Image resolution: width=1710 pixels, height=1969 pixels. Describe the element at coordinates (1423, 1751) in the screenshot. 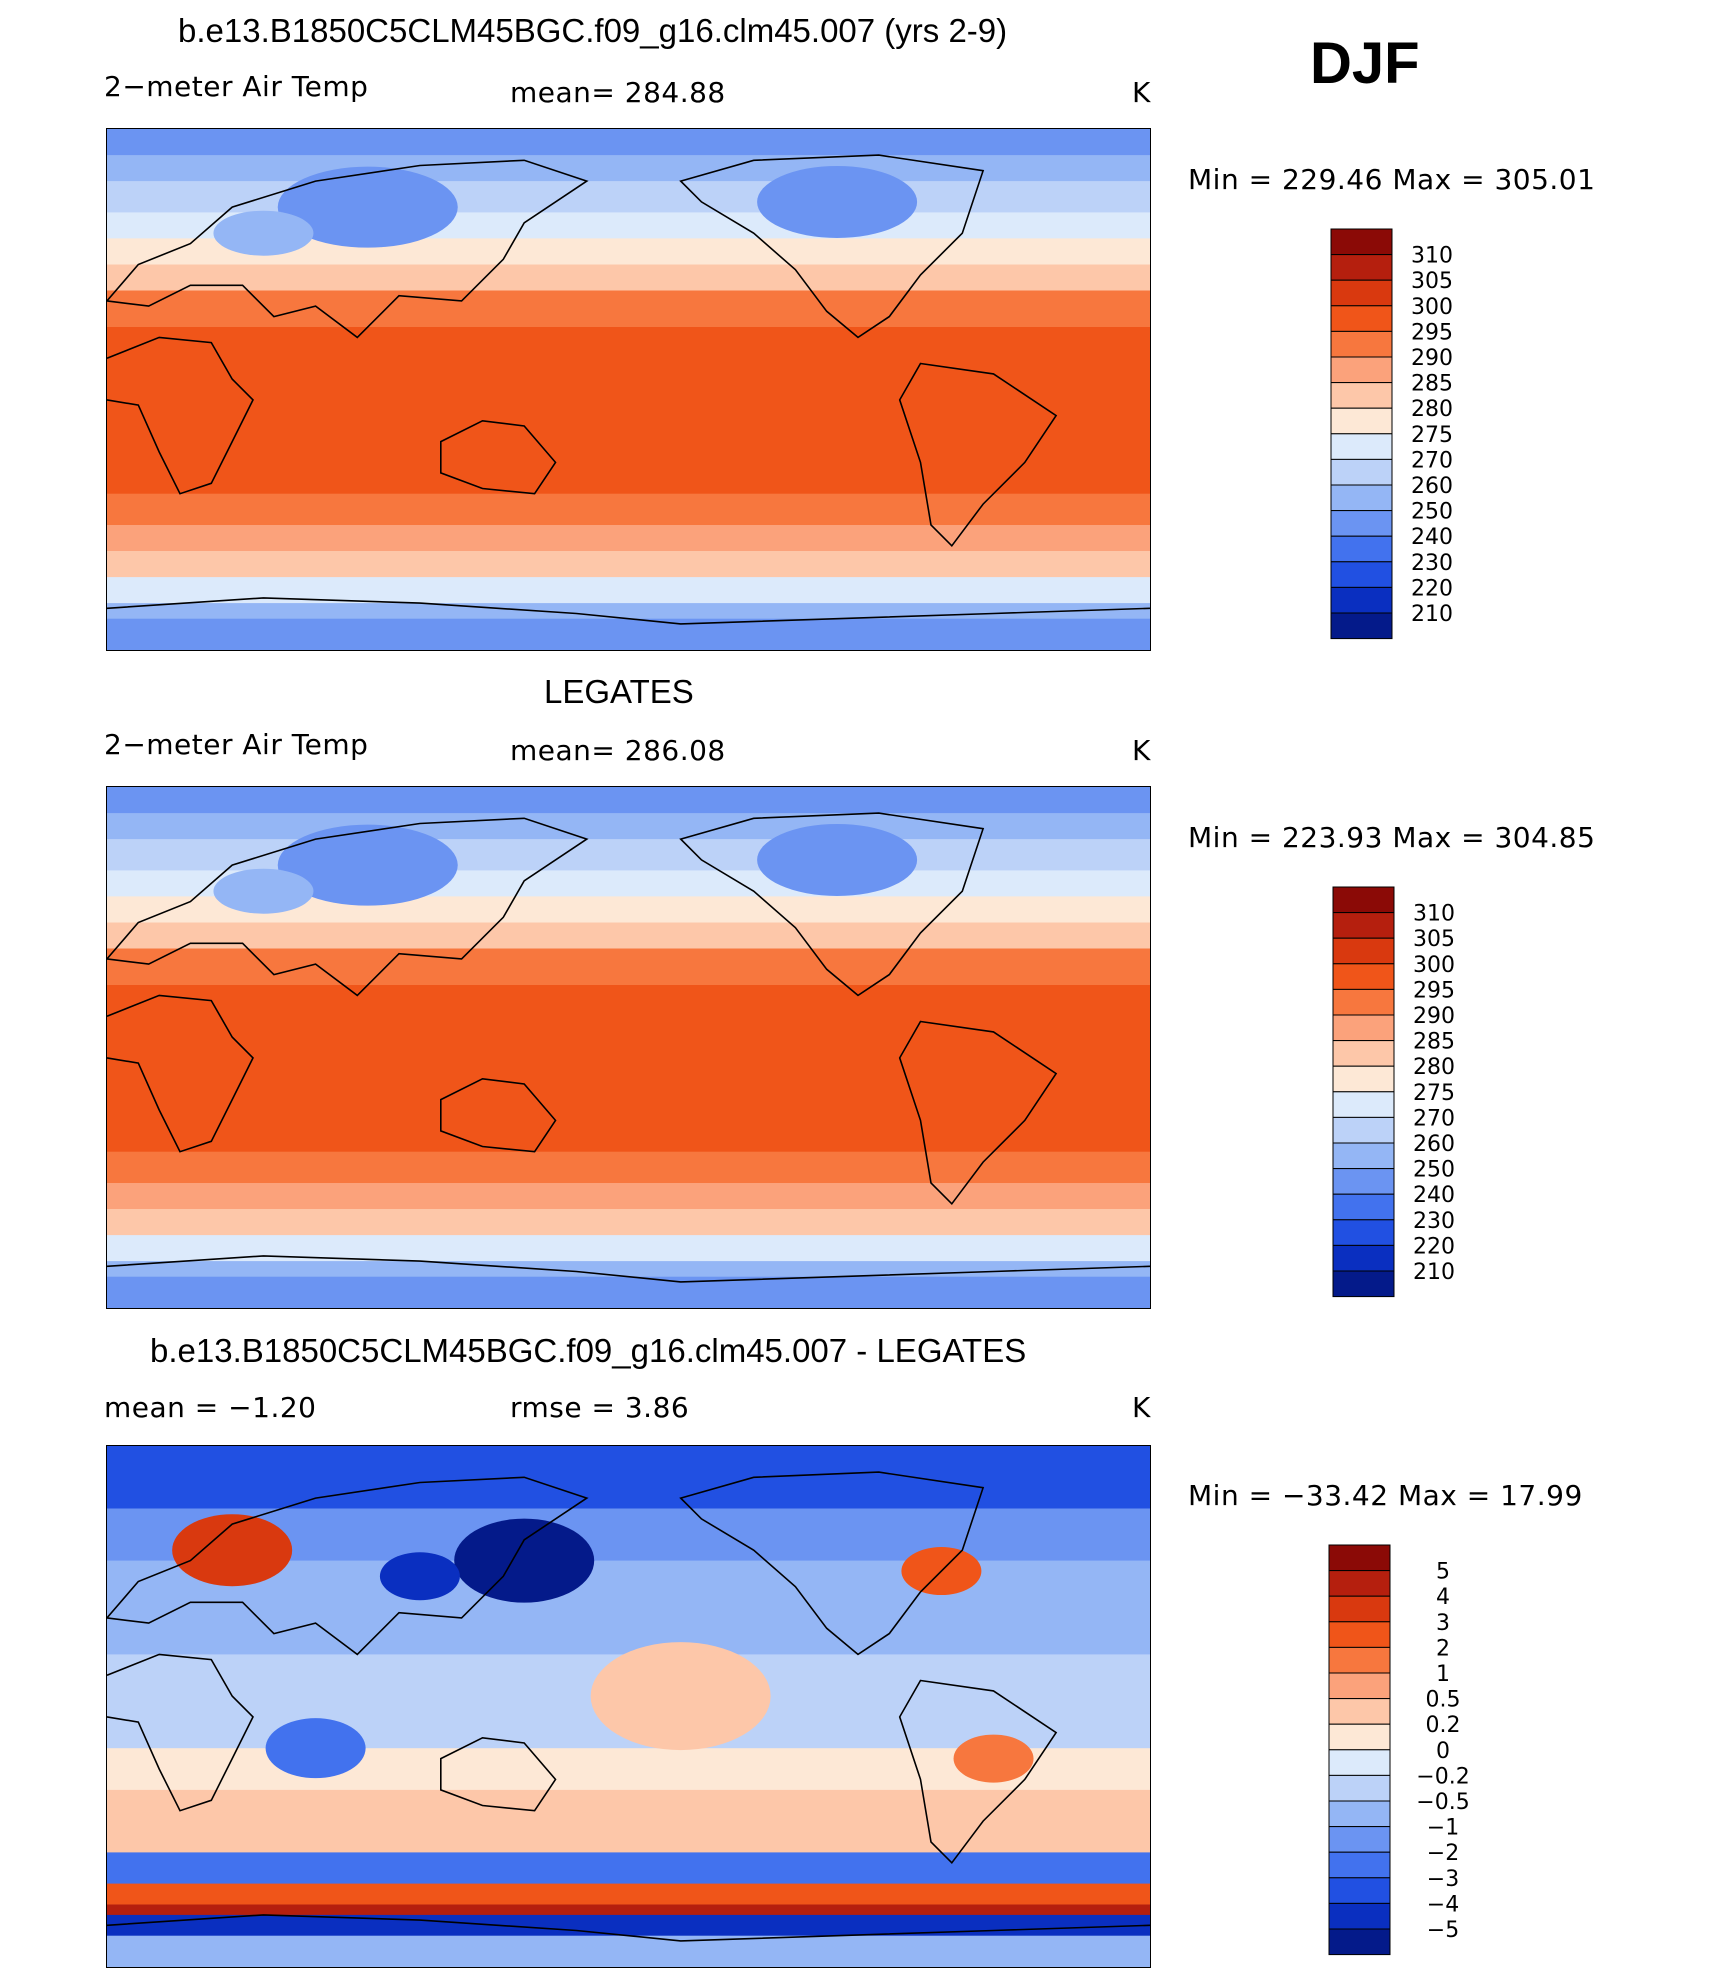

I see `panel-3-colorbar: 5 4 3 2 1 0.5 0.2 0 −0.2 −0.5 −1 −2 −3 −4 −5` at that location.